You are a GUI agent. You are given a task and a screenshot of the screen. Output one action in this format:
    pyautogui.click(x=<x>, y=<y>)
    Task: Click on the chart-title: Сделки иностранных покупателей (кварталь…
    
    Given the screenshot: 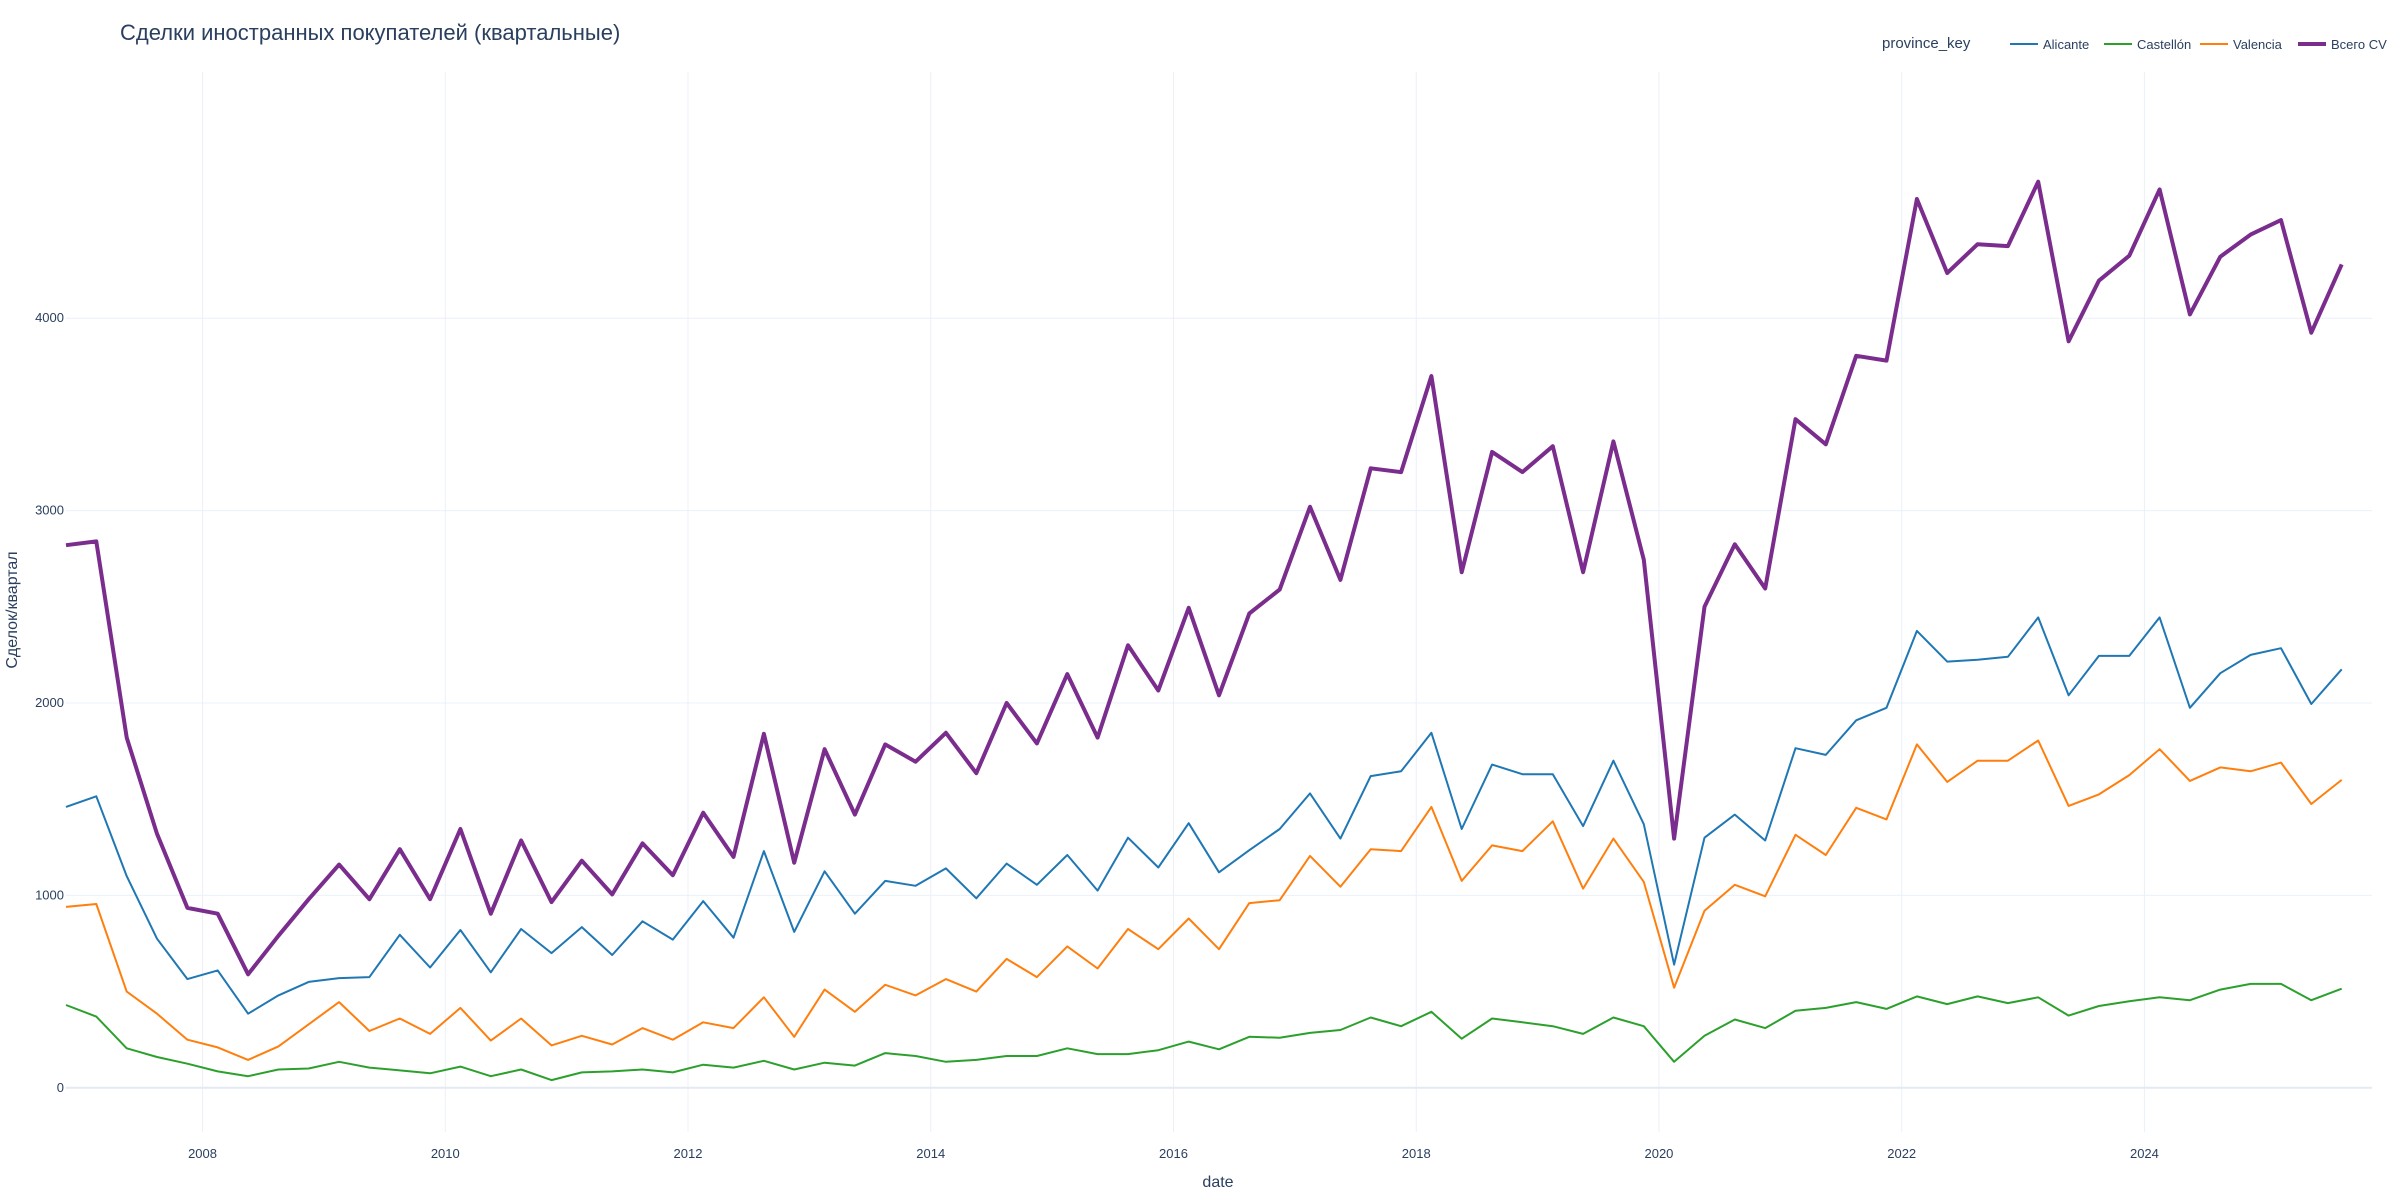 What is the action you would take?
    pyautogui.click(x=370, y=32)
    